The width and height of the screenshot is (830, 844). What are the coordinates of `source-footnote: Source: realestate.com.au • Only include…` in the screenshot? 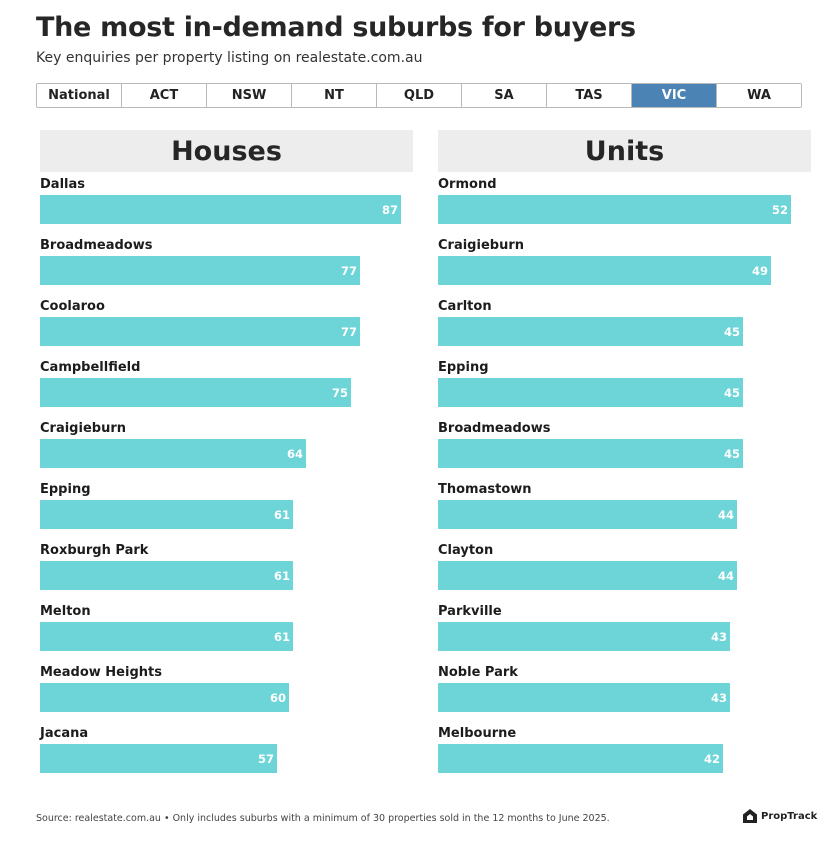 It's located at (323, 818).